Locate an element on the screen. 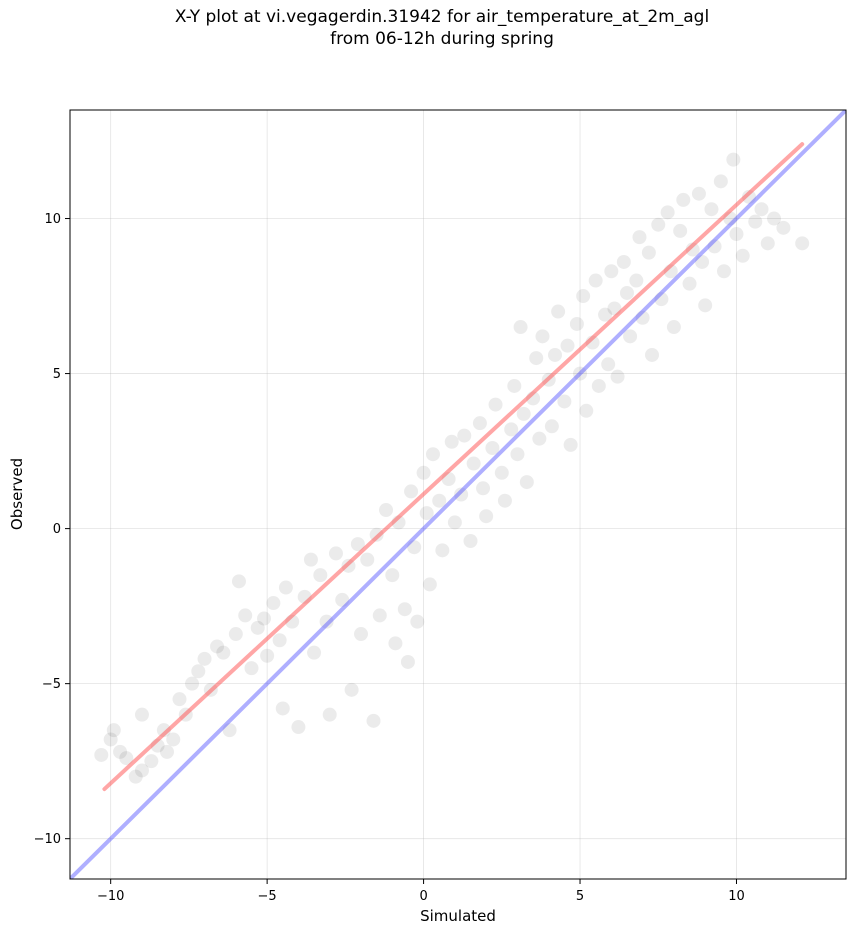  x-axis-label: Simulated is located at coordinates (458, 916).